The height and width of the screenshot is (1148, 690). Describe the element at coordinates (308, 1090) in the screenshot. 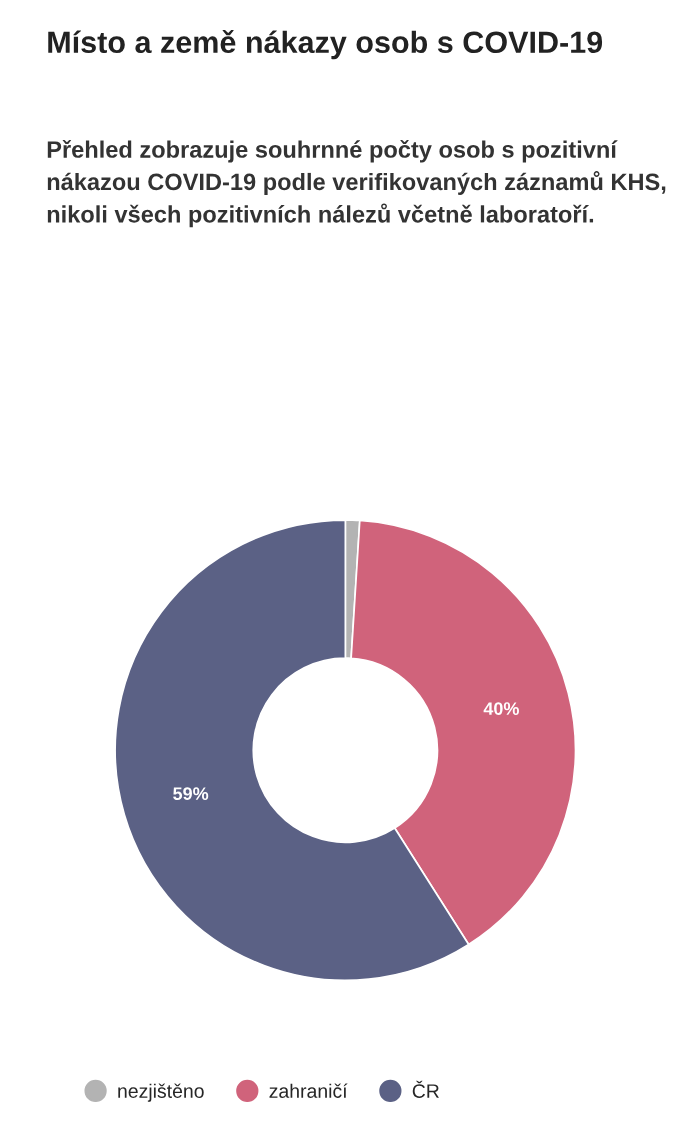

I see `legend-label: zahraničí` at that location.